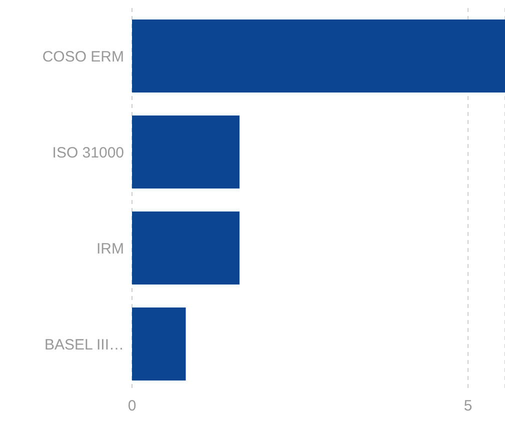  What do you see at coordinates (468, 406) in the screenshot?
I see `x-tick-label: 5` at bounding box center [468, 406].